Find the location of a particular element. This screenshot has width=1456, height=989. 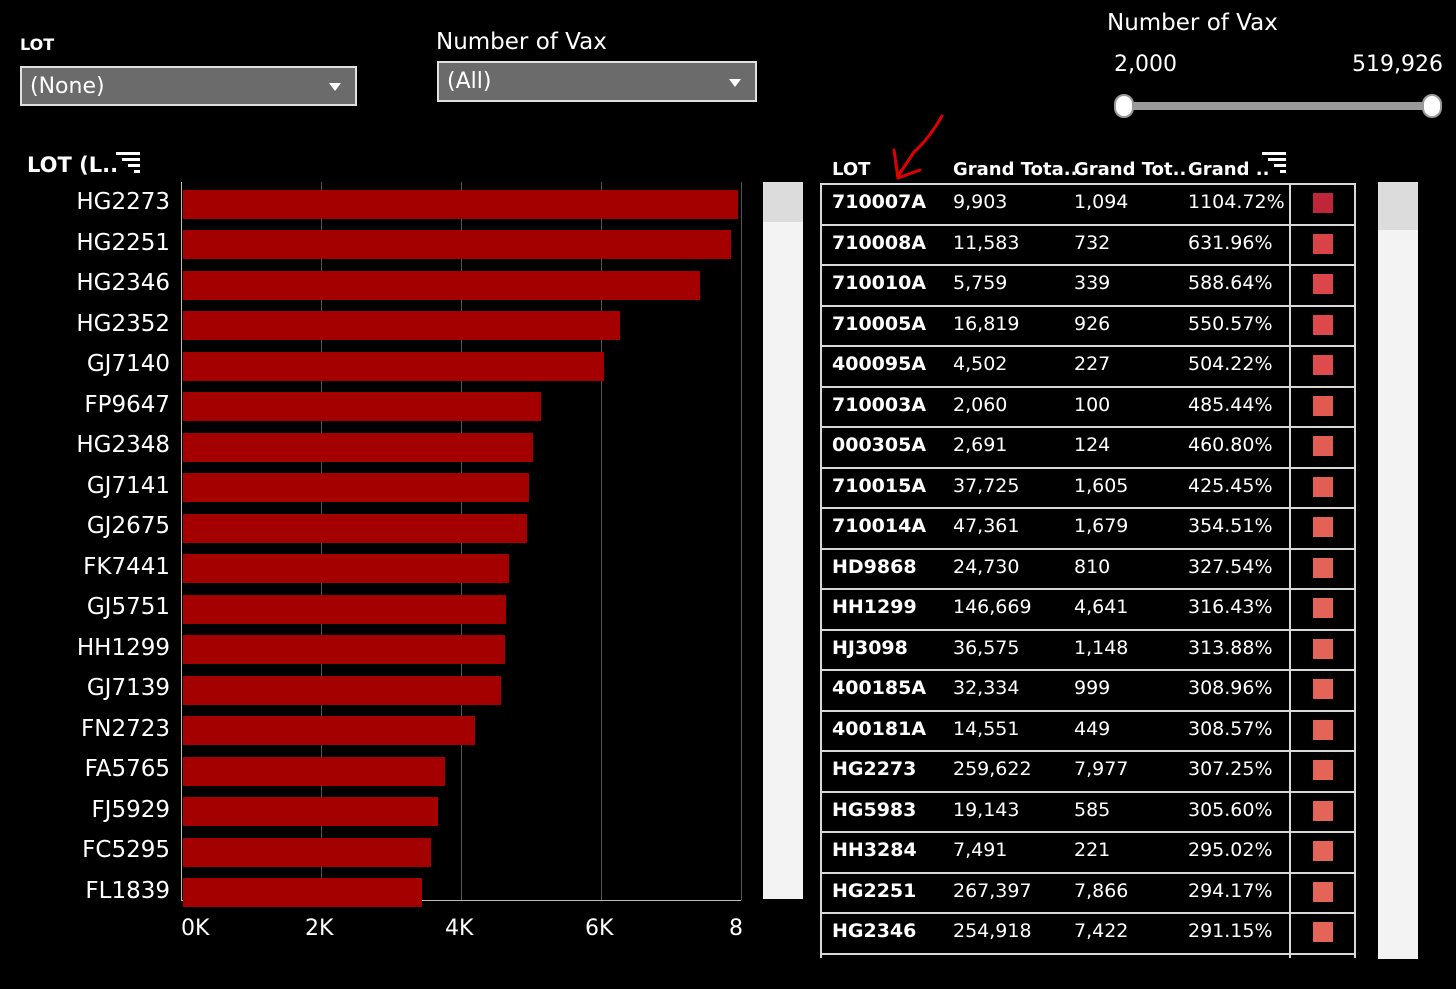

grand-pct-cell: 294.17% is located at coordinates (1230, 890).